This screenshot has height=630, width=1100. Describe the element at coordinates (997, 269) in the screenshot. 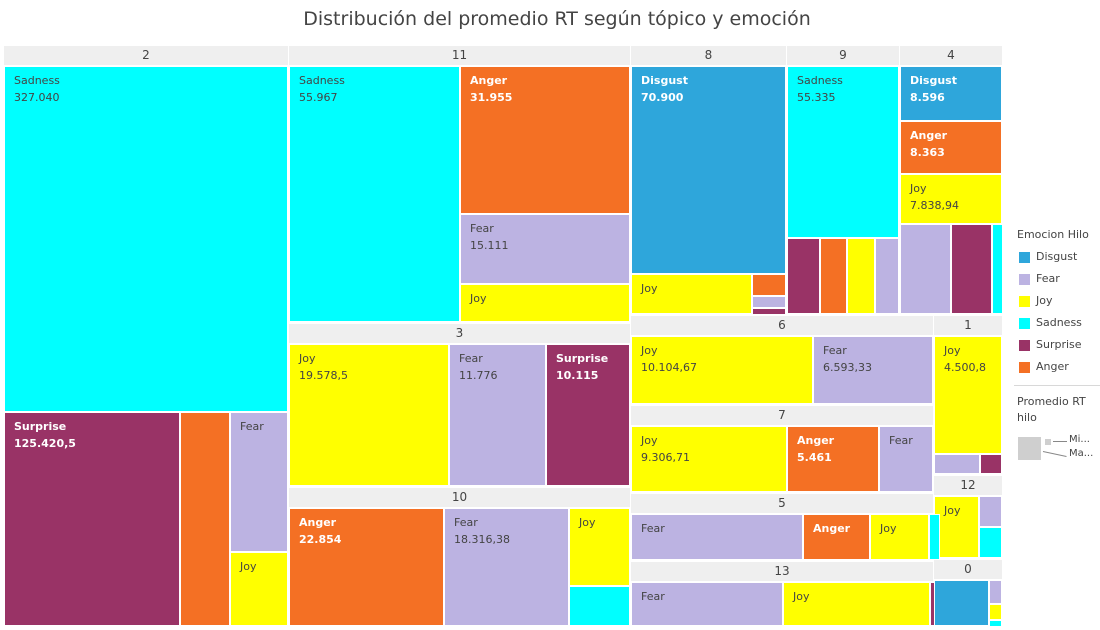

I see `treemap-cell-4-sadness` at that location.